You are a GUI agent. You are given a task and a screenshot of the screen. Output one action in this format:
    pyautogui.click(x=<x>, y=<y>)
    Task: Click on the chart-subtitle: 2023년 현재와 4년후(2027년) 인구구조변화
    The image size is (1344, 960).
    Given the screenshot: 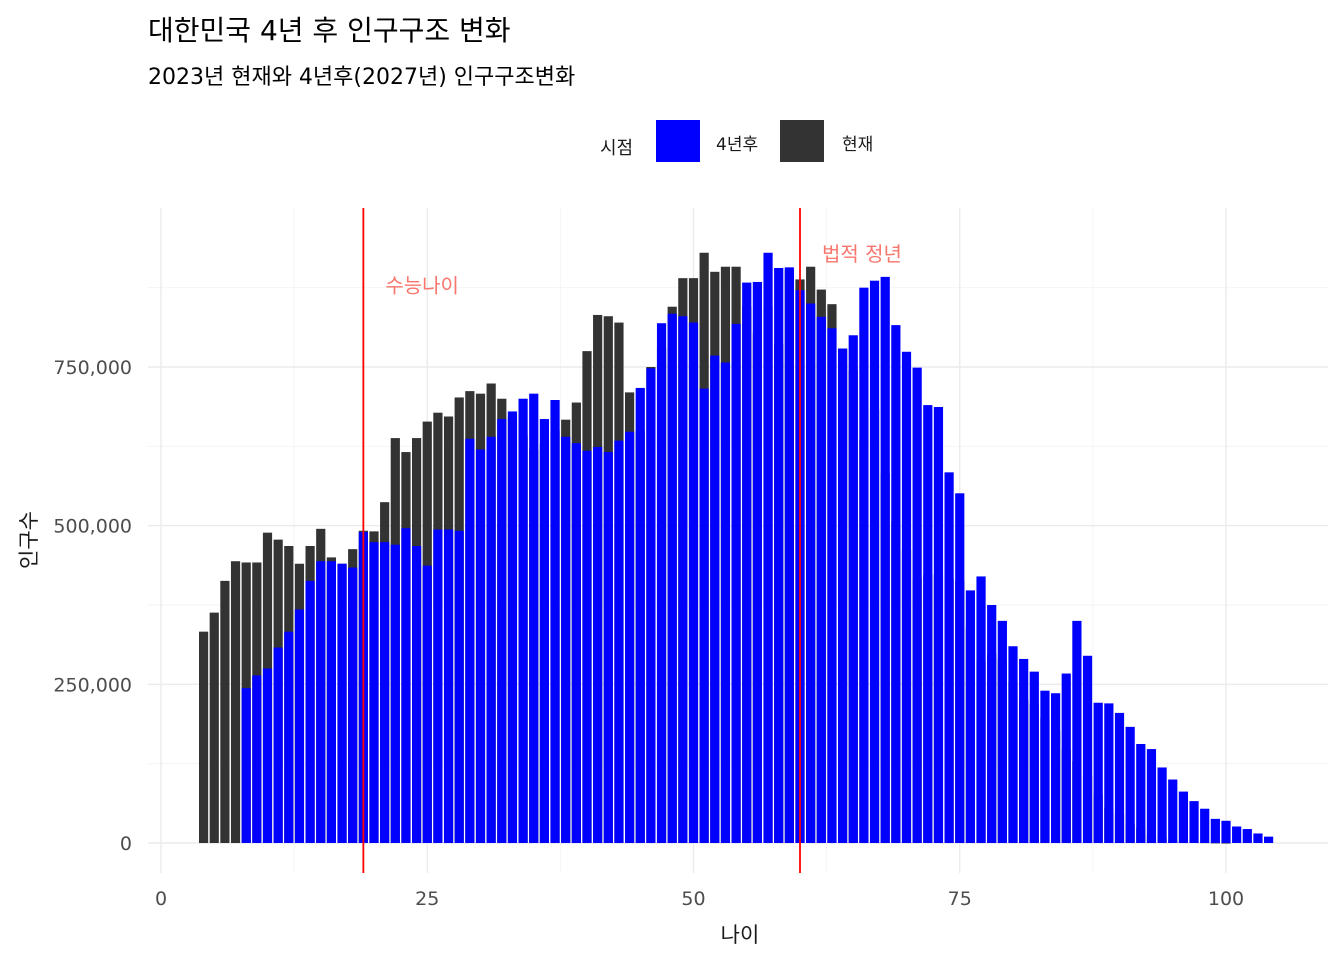 What is the action you would take?
    pyautogui.click(x=361, y=77)
    